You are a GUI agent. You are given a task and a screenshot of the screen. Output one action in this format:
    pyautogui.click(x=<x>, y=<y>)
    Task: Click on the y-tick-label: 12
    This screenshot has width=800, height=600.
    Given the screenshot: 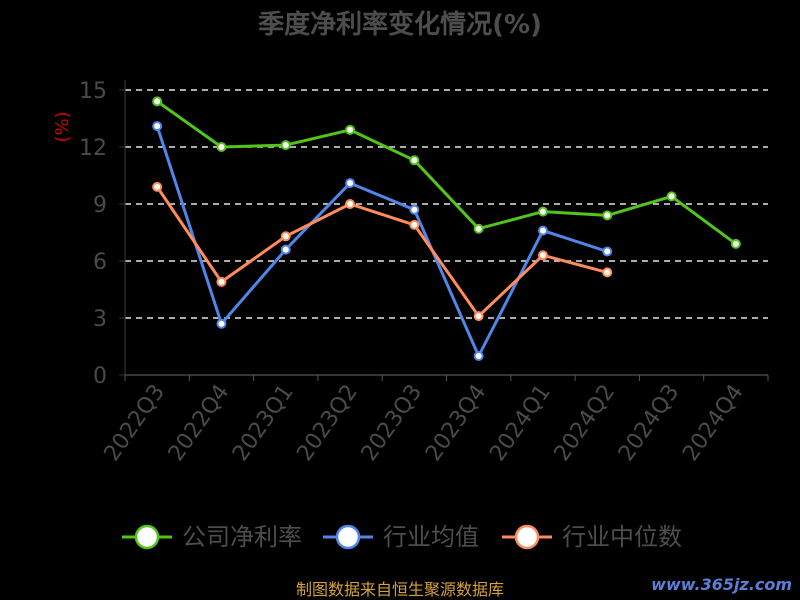 What is the action you would take?
    pyautogui.click(x=93, y=148)
    